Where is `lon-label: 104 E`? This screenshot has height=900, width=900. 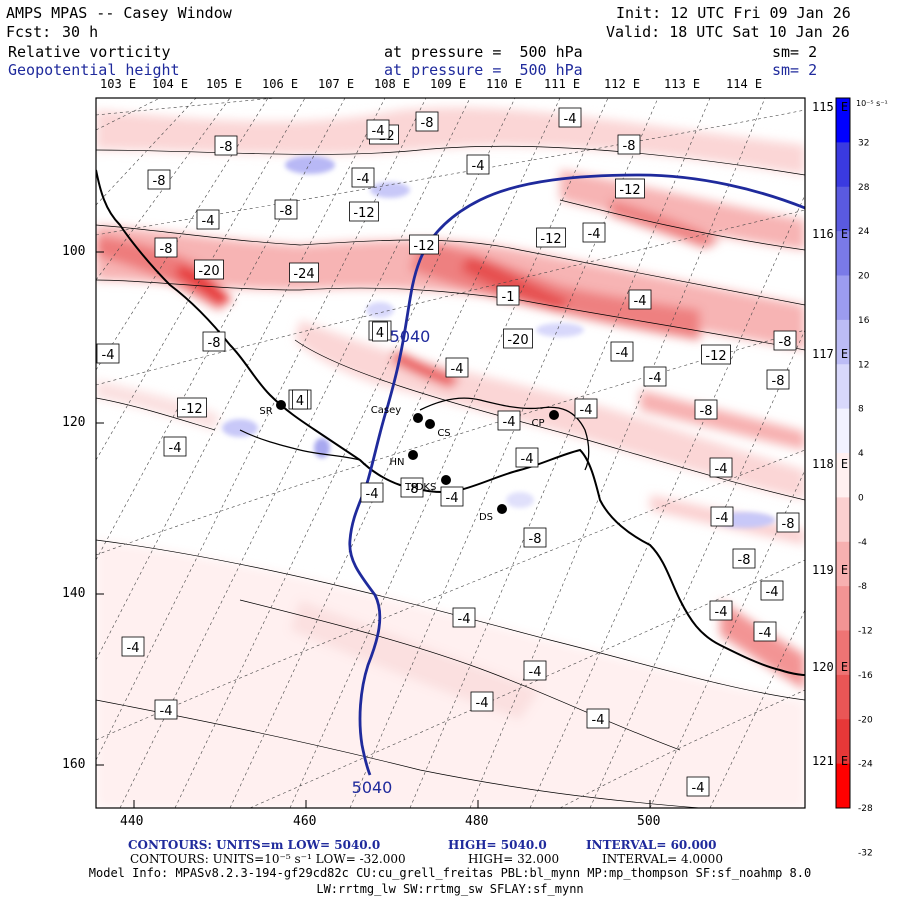 lon-label: 104 E is located at coordinates (170, 84).